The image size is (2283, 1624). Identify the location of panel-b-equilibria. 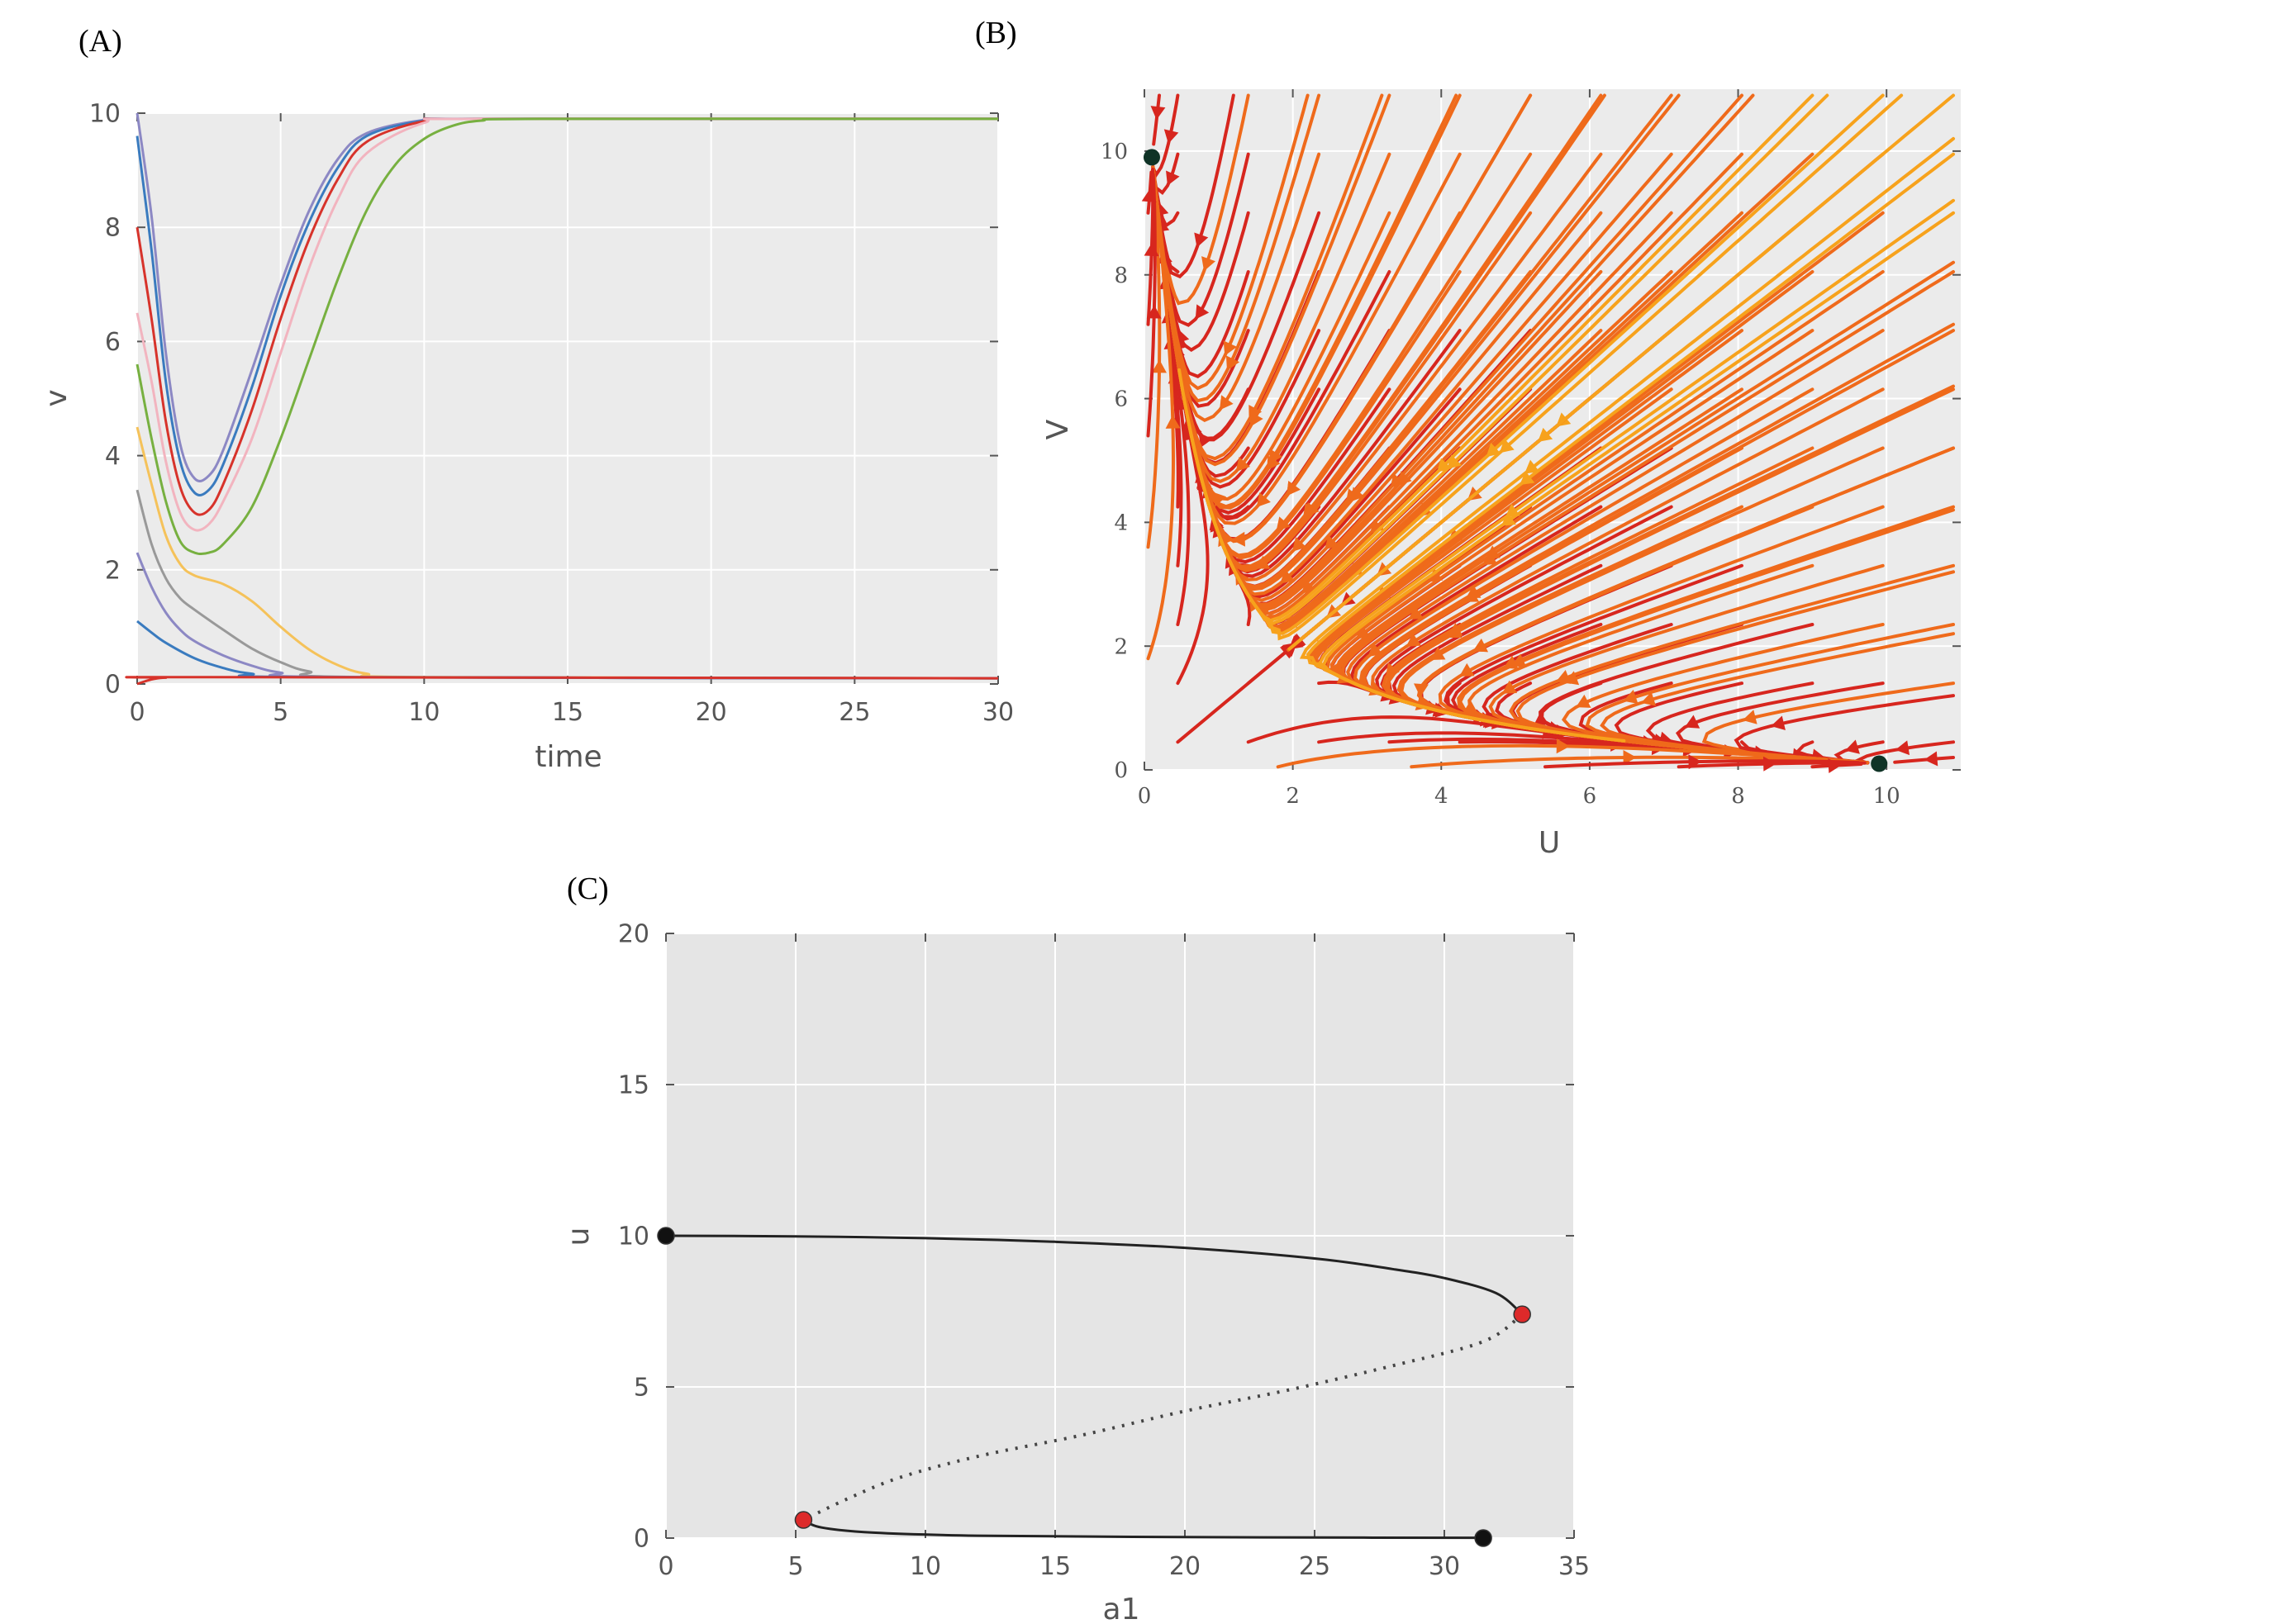
(1515, 460).